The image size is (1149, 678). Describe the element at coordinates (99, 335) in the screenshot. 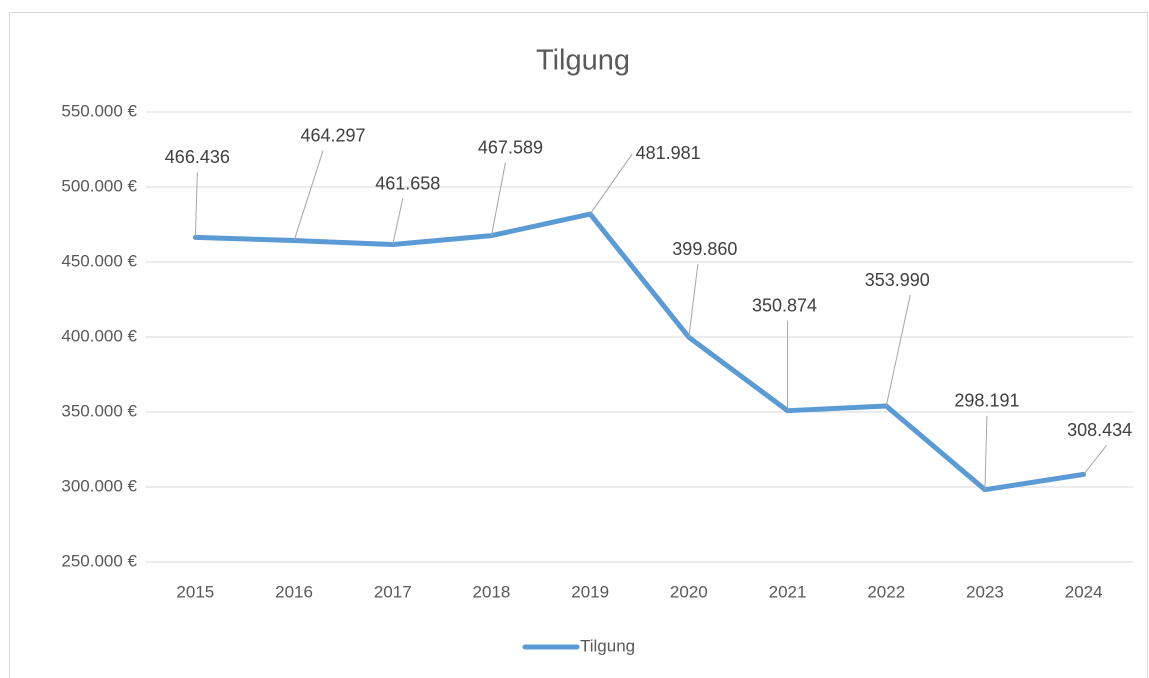

I see `y-tick-label: 400.000 €` at that location.